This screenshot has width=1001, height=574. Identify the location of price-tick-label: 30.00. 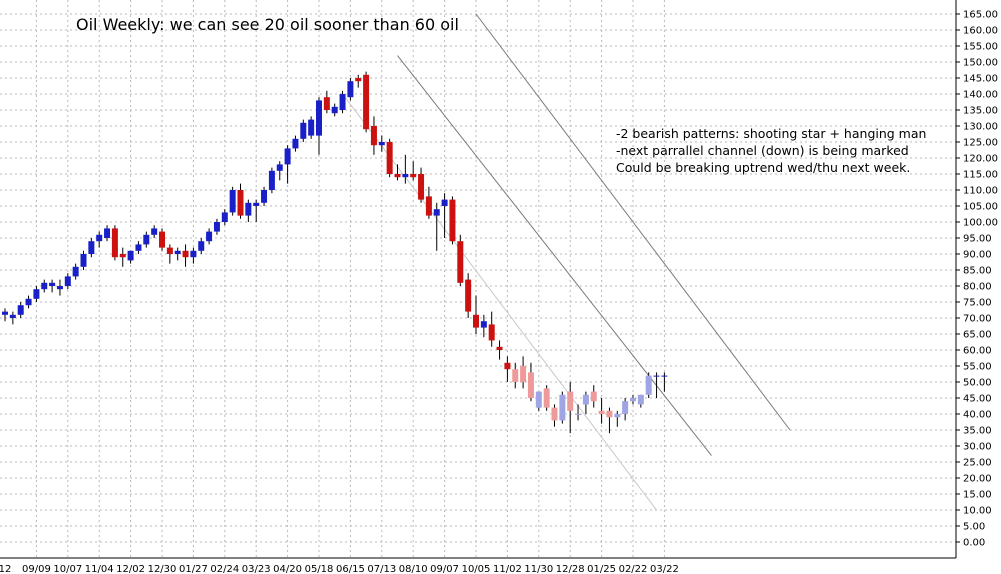
(977, 447).